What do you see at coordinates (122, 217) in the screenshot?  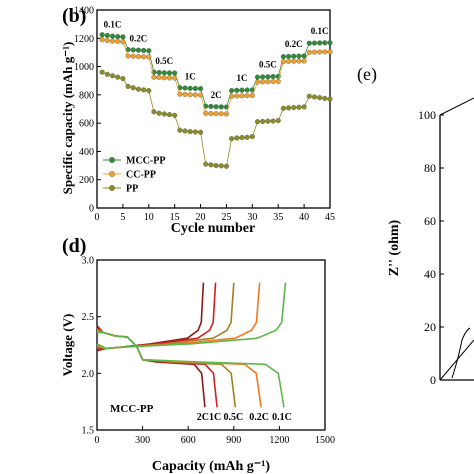 I see `panel-b-x-tick-label: 5` at bounding box center [122, 217].